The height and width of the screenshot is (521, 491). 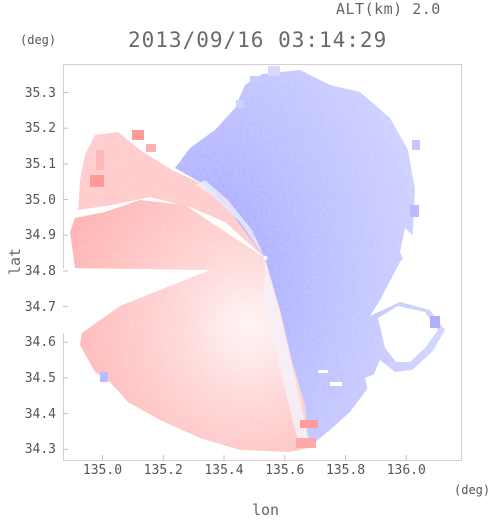 What do you see at coordinates (40, 414) in the screenshot?
I see `y-tick-label: 34.4` at bounding box center [40, 414].